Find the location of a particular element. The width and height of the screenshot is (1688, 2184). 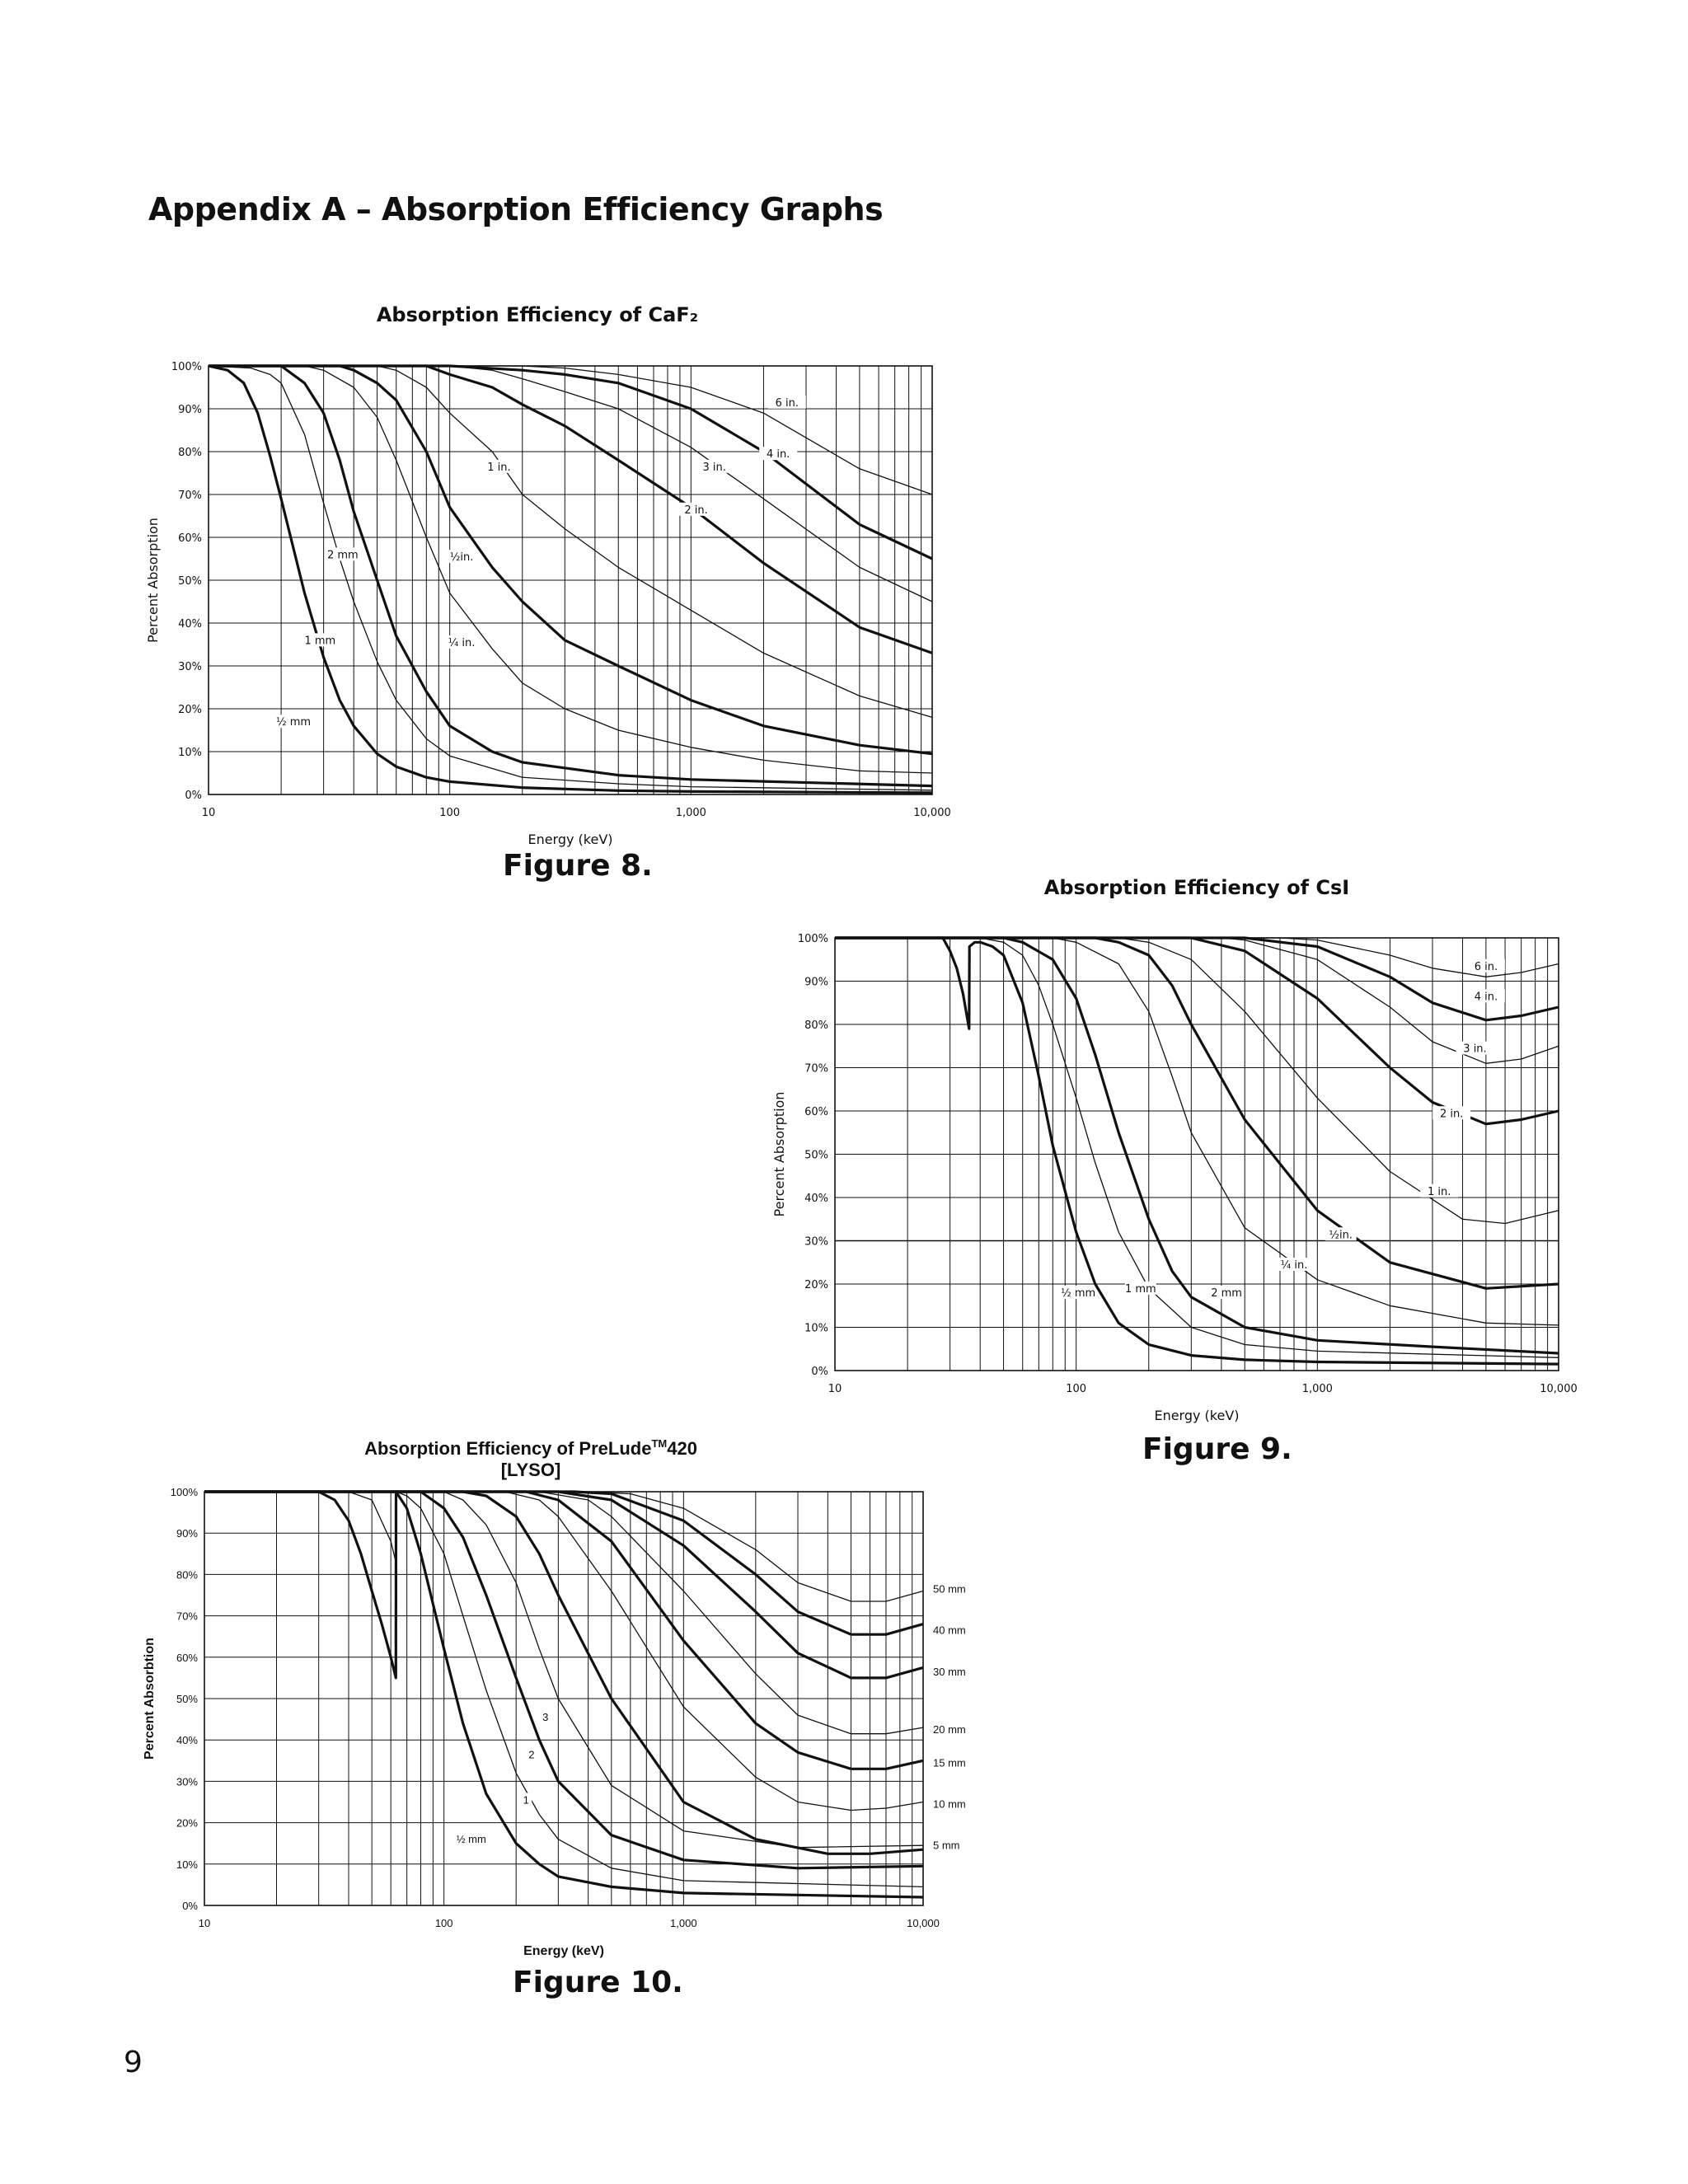

curve-label: 2 in. is located at coordinates (695, 510).